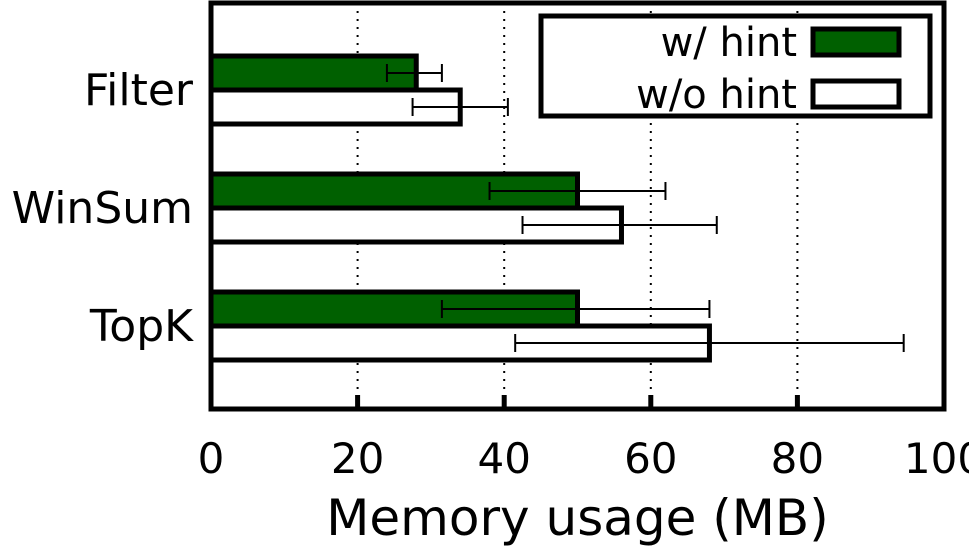 This screenshot has height=549, width=969. What do you see at coordinates (729, 43) in the screenshot?
I see `legend-label: w/ hint` at bounding box center [729, 43].